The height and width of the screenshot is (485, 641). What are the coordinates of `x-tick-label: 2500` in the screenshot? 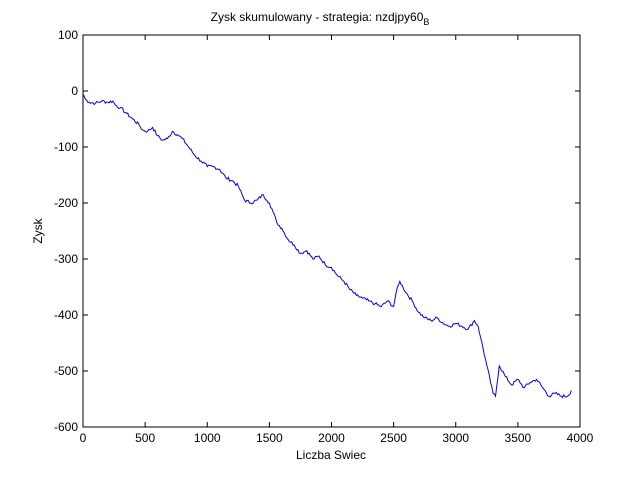 It's located at (393, 438).